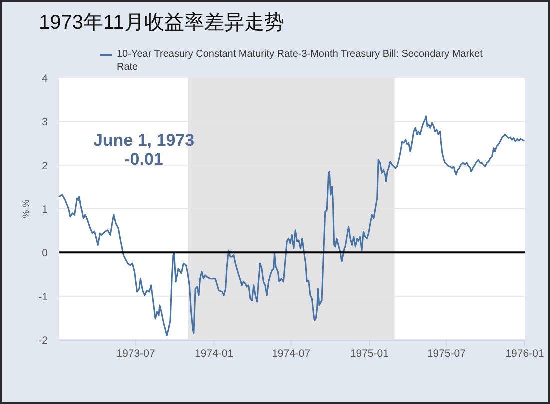 The width and height of the screenshot is (550, 404). Describe the element at coordinates (144, 159) in the screenshot. I see `annotation: -0.01` at that location.